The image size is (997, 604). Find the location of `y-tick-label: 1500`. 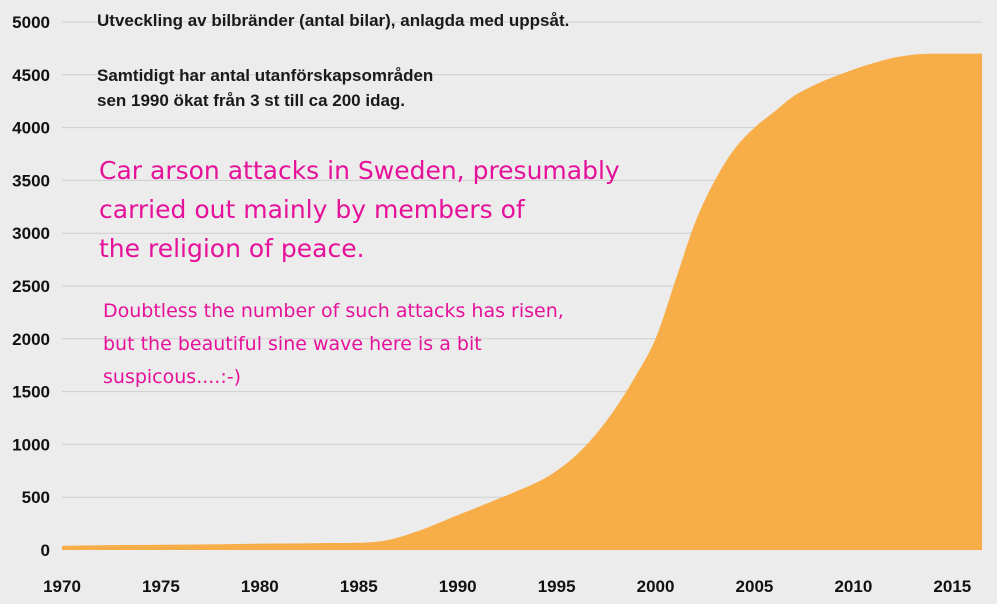

y-tick-label: 1500 is located at coordinates (31, 392).